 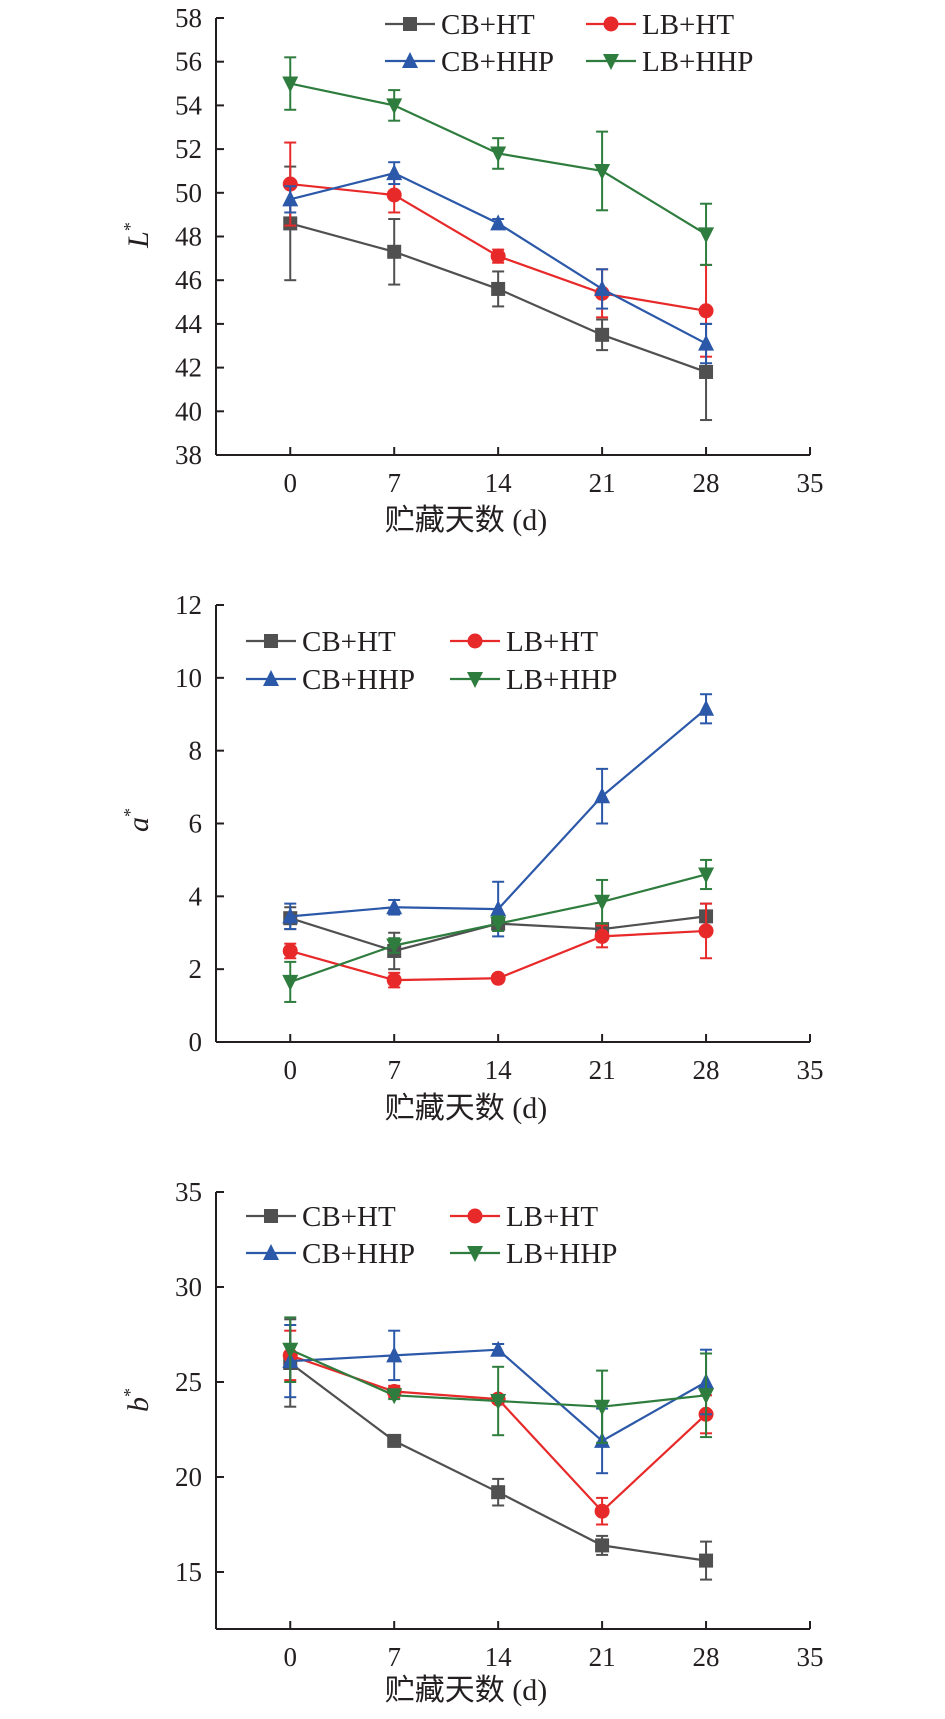 I want to click on y-tick-label: 54, so click(x=189, y=105).